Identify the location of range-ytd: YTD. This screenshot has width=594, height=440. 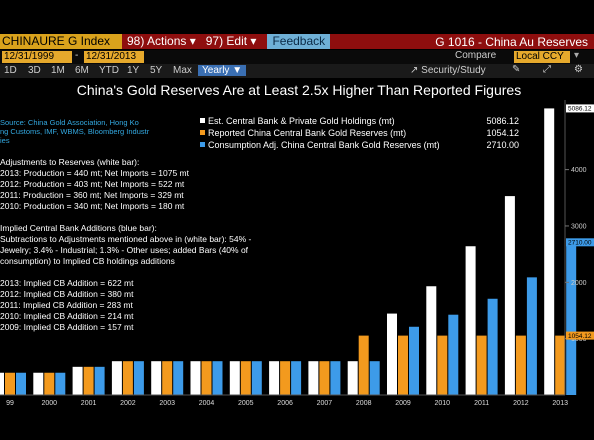
(109, 70).